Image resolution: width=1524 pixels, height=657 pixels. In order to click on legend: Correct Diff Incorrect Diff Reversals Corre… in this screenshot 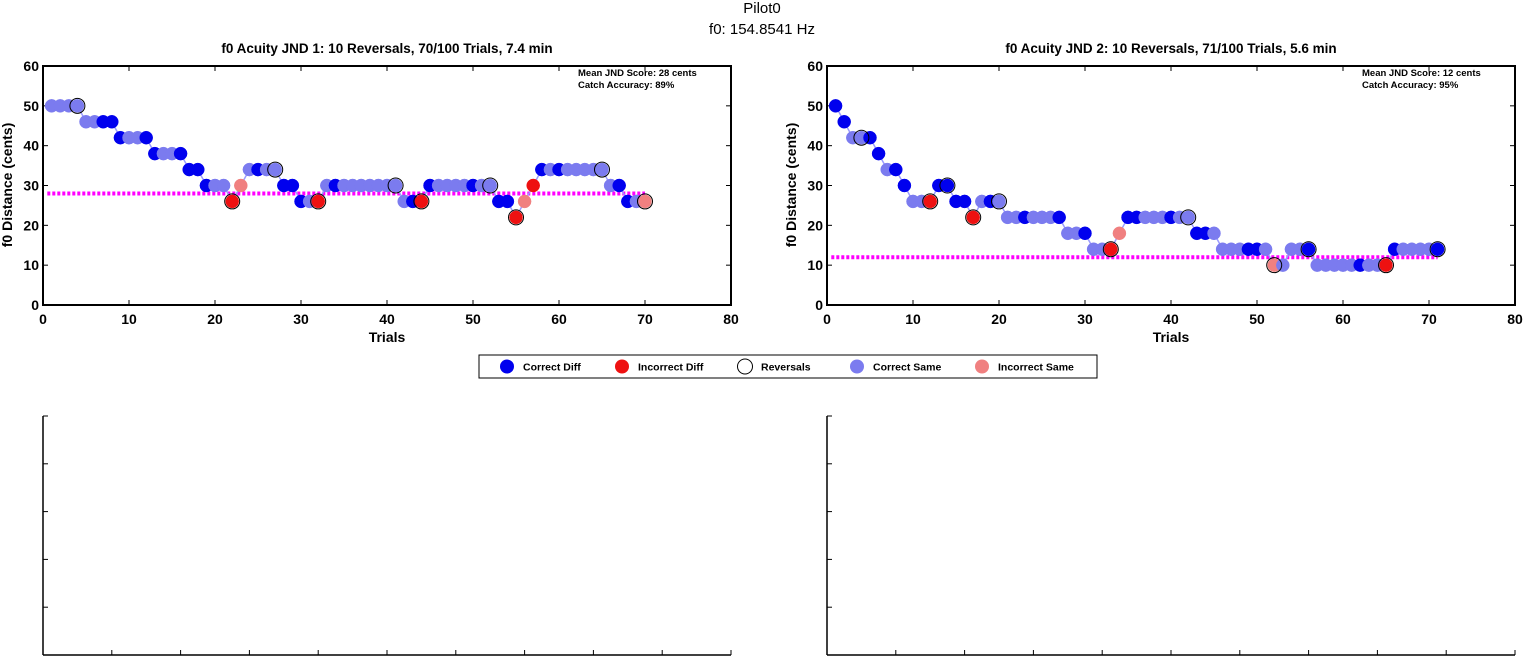, I will do `click(788, 366)`.